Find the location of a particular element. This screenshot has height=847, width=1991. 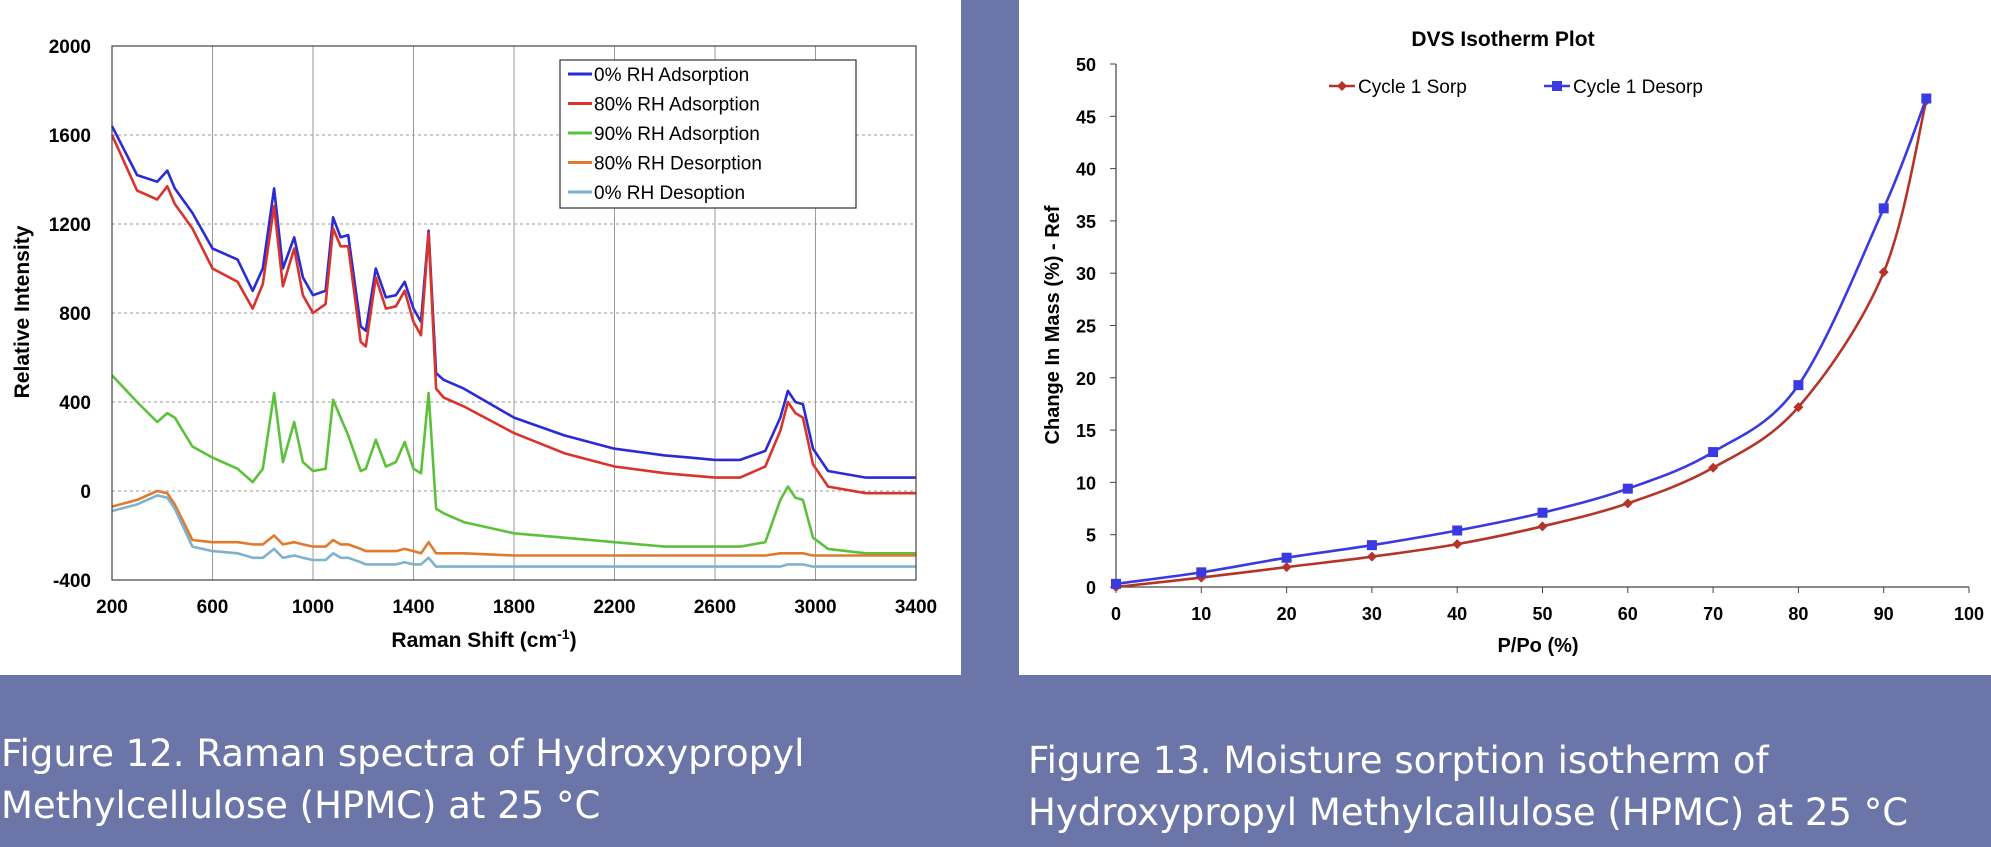

raman-series-90rh-adsorption is located at coordinates (513, 464).